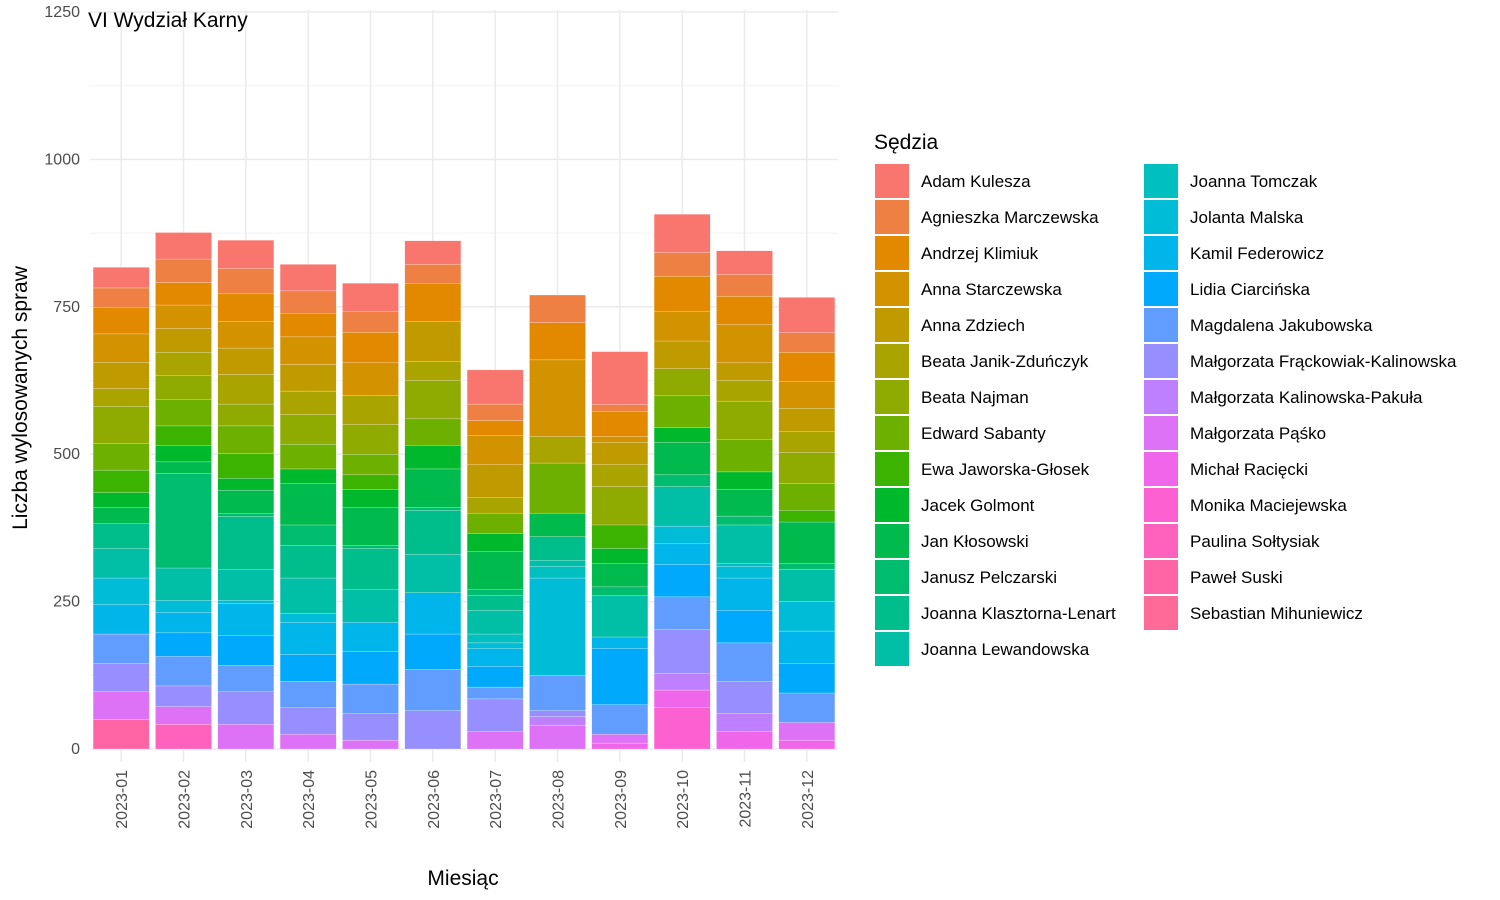  Describe the element at coordinates (1005, 649) in the screenshot. I see `legend-label: Joanna Lewandowska` at that location.